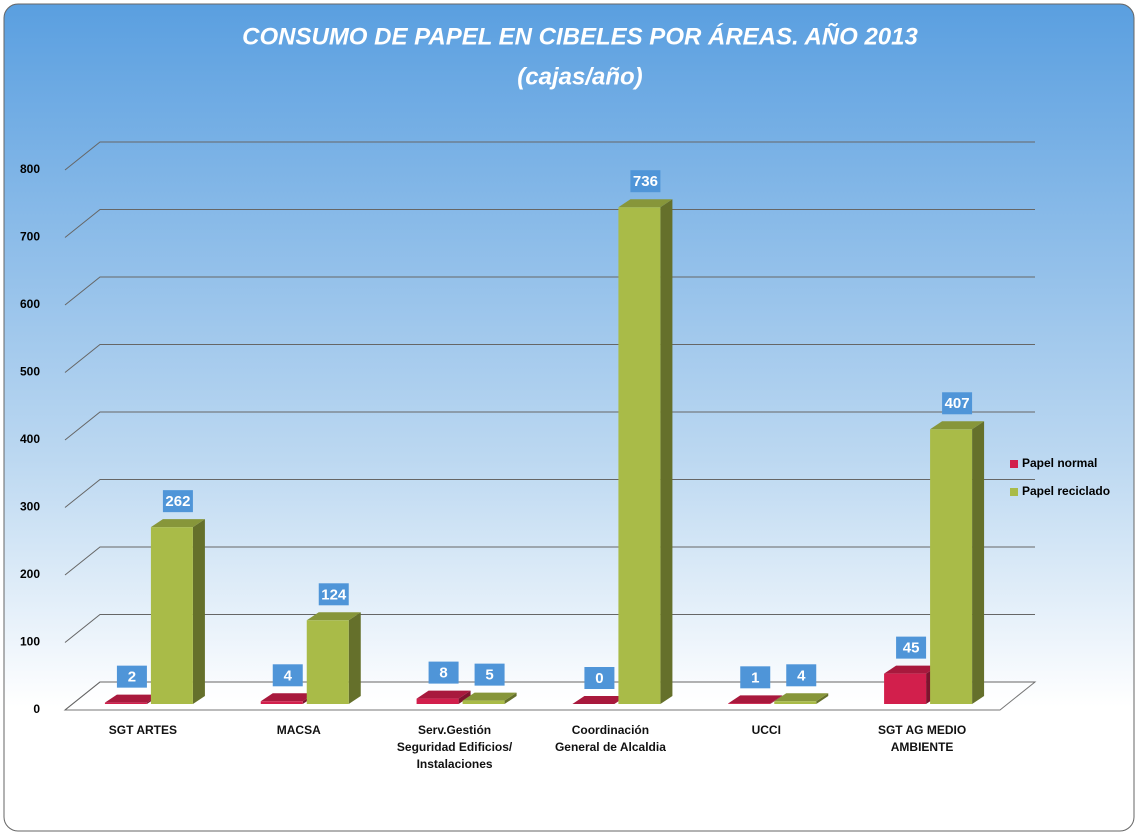 The width and height of the screenshot is (1138, 835). What do you see at coordinates (30, 169) in the screenshot?
I see `y-tick-label: 800` at bounding box center [30, 169].